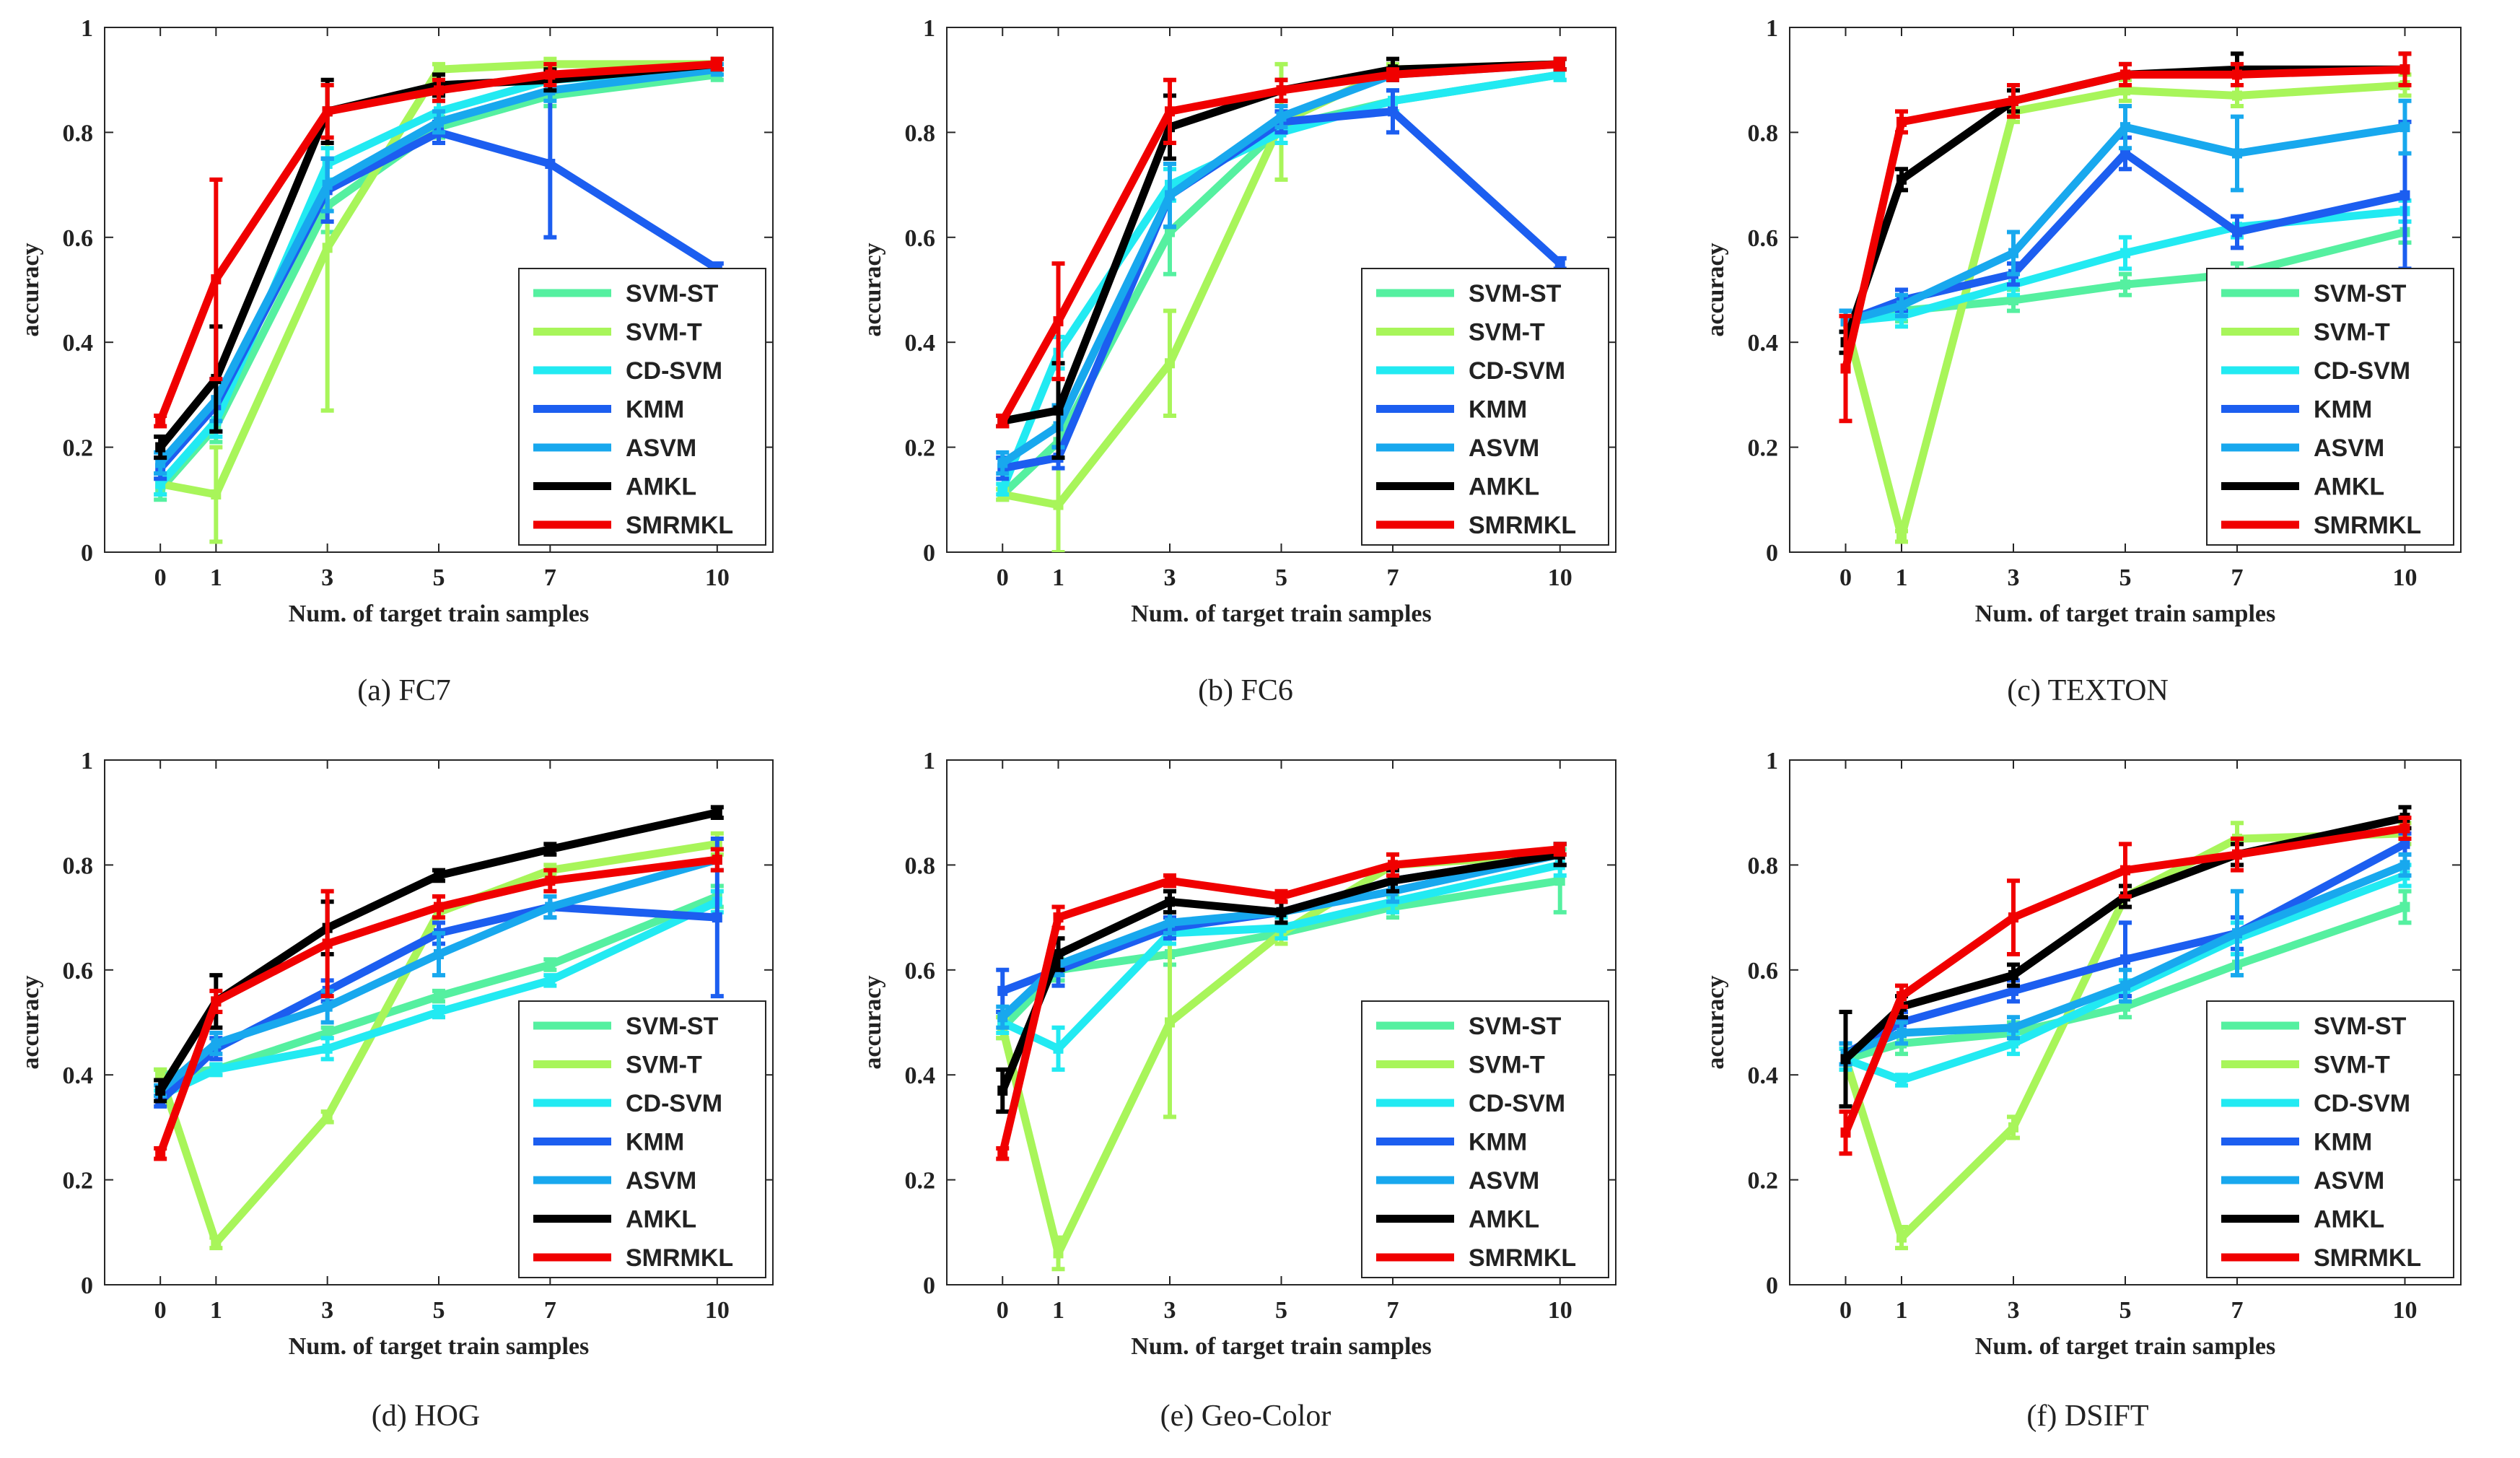 The image size is (2520, 1458). I want to click on series-smrmkl, so click(2125, 985).